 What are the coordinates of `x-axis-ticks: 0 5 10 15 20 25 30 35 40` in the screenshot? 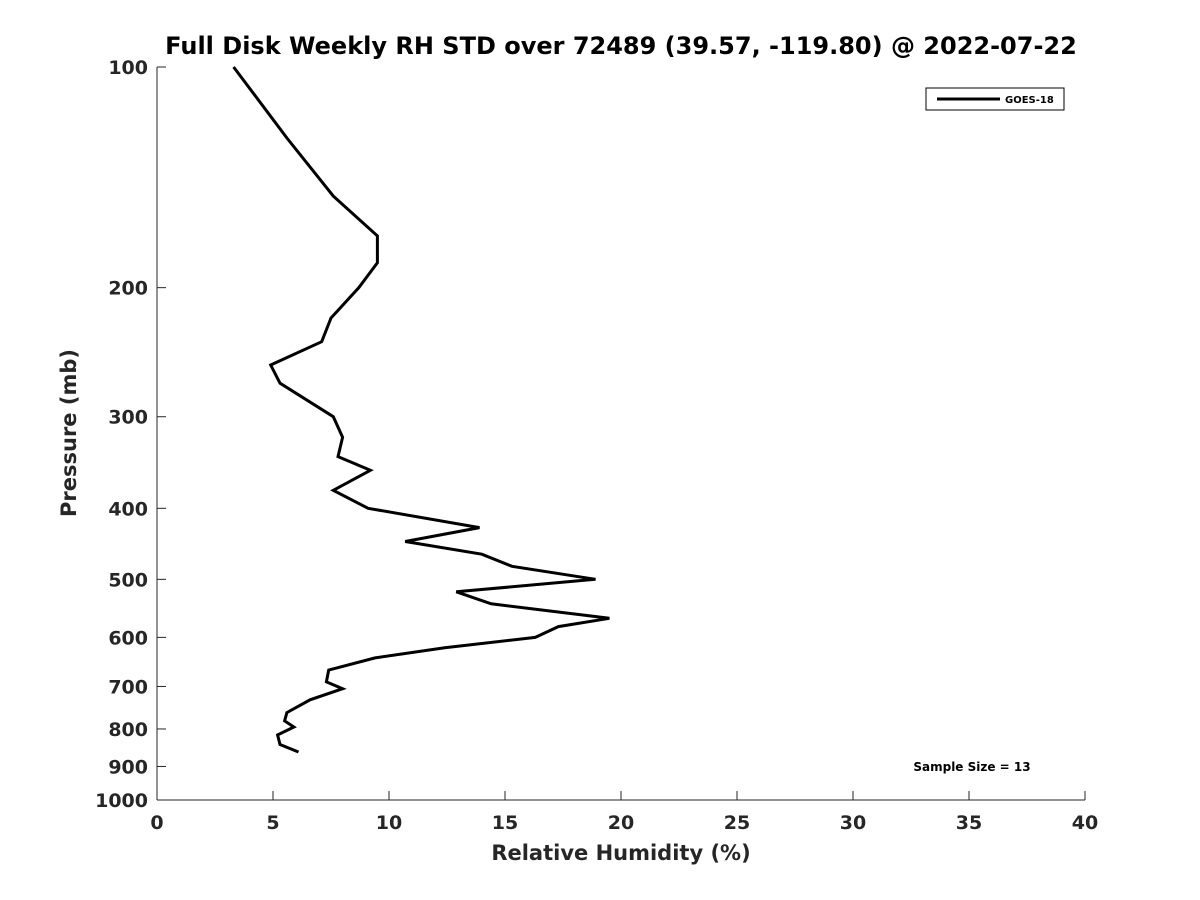 It's located at (624, 812).